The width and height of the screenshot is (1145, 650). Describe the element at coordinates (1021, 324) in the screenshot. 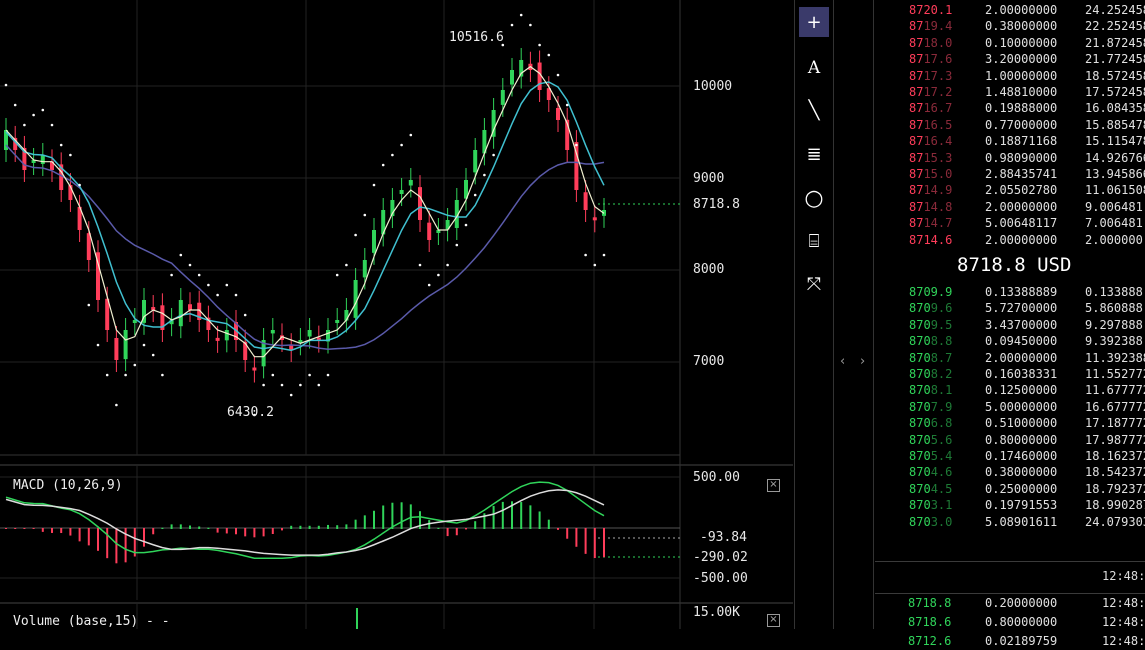

I see `bid-amount: 3.43700000` at that location.